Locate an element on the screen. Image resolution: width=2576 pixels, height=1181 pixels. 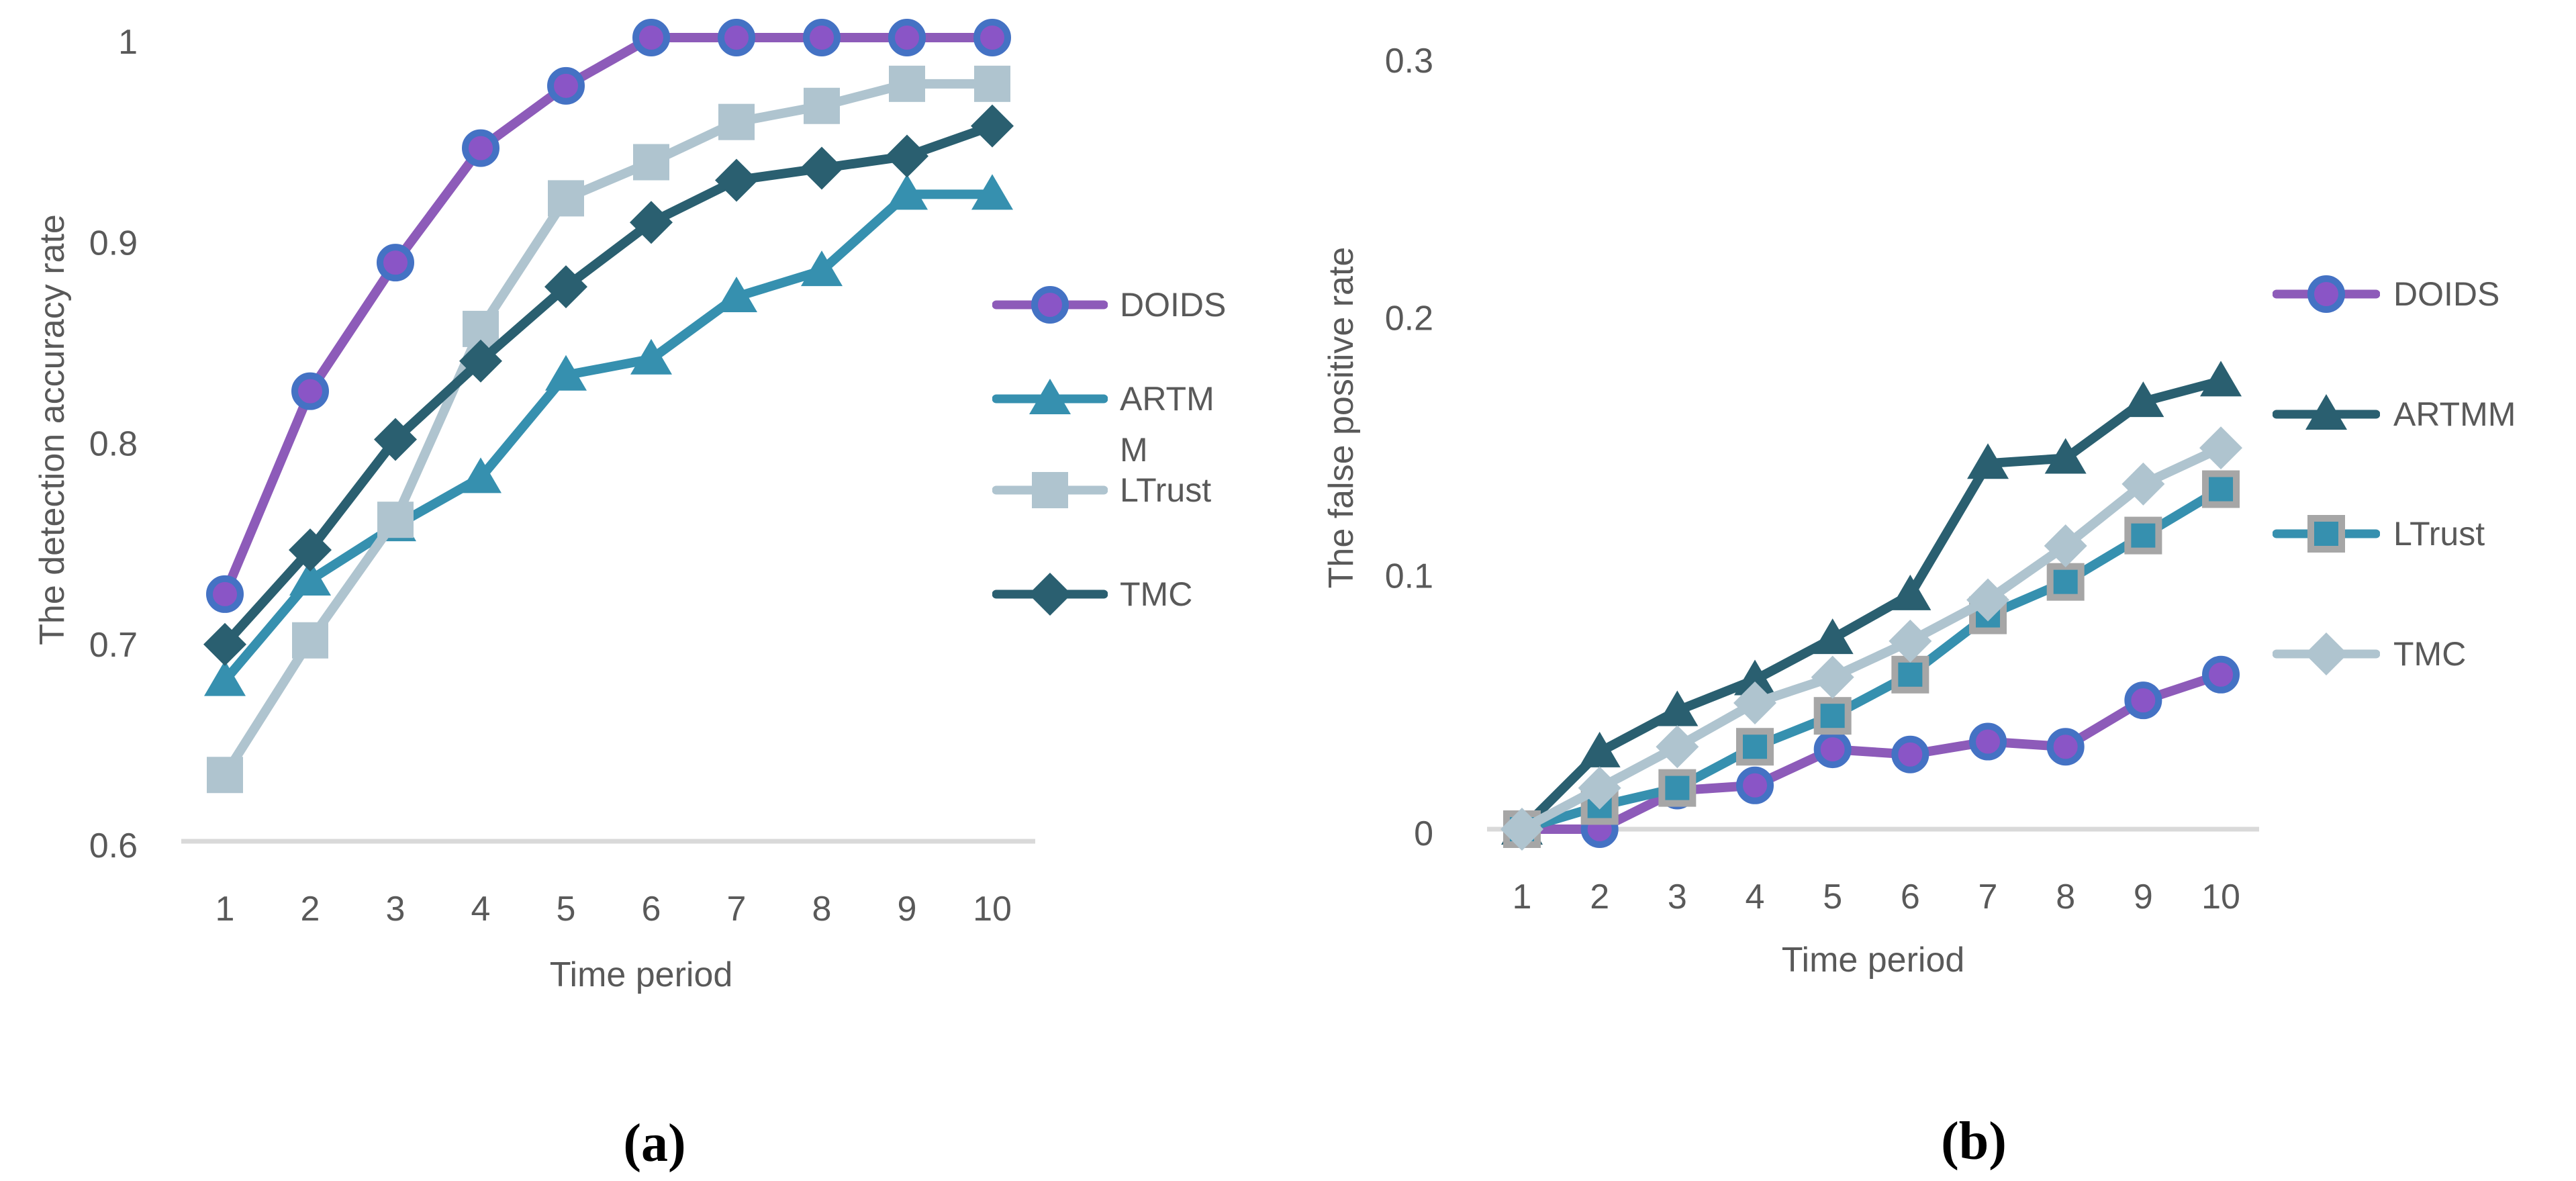
series-DOIDS-line is located at coordinates (1872, 751).